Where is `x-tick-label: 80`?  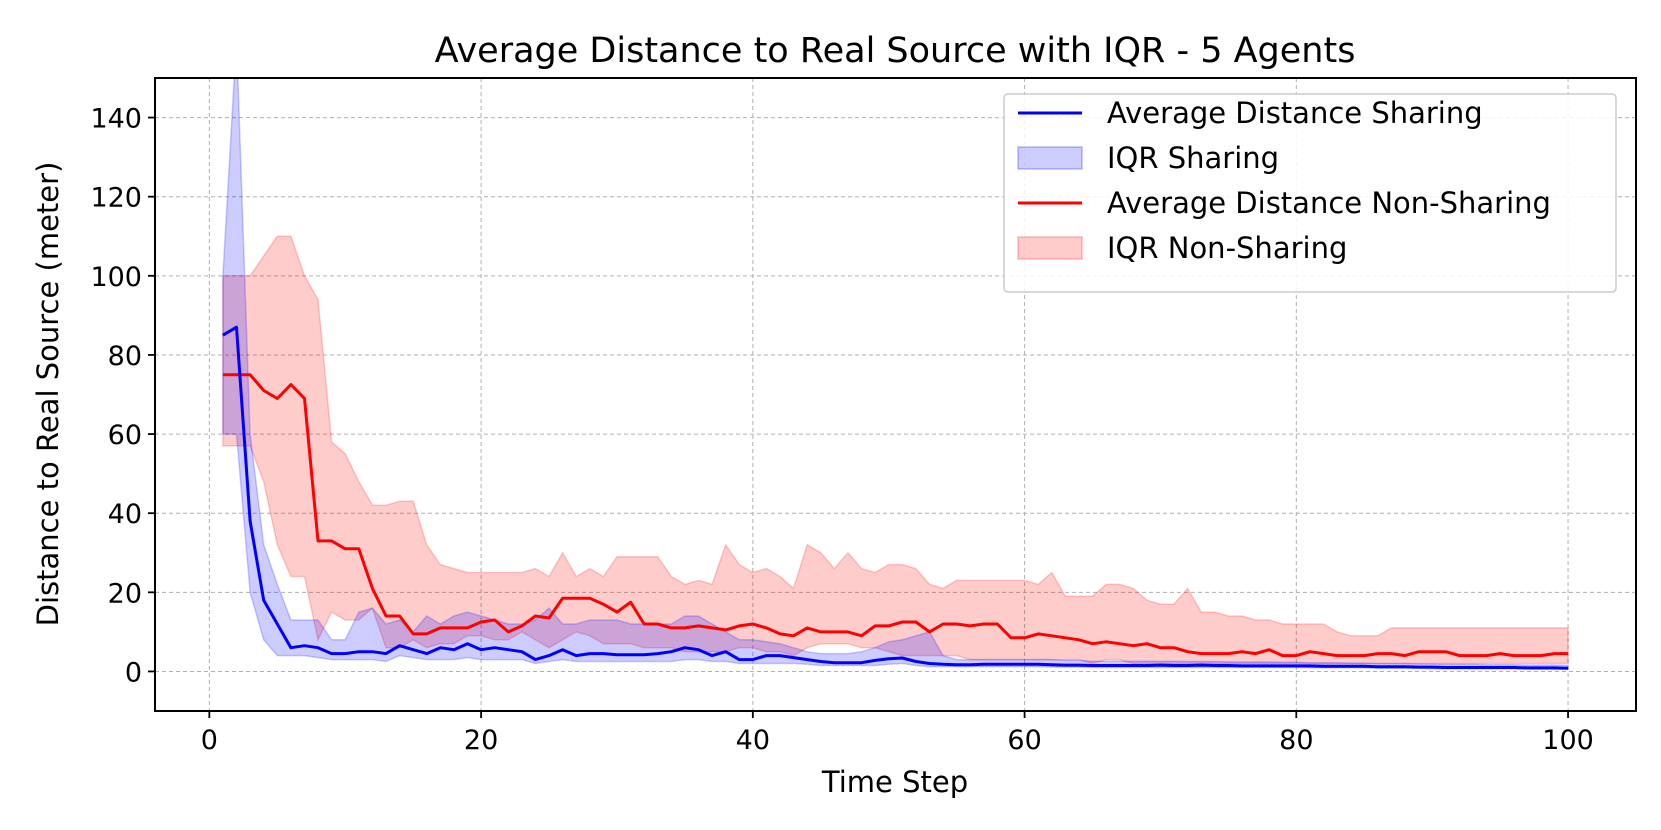 x-tick-label: 80 is located at coordinates (1296, 740).